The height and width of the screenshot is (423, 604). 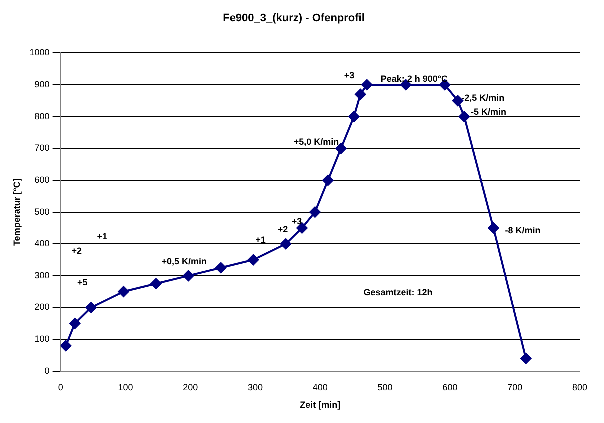 What do you see at coordinates (17, 212) in the screenshot?
I see `y-axis-title: Temperatur [°C]` at bounding box center [17, 212].